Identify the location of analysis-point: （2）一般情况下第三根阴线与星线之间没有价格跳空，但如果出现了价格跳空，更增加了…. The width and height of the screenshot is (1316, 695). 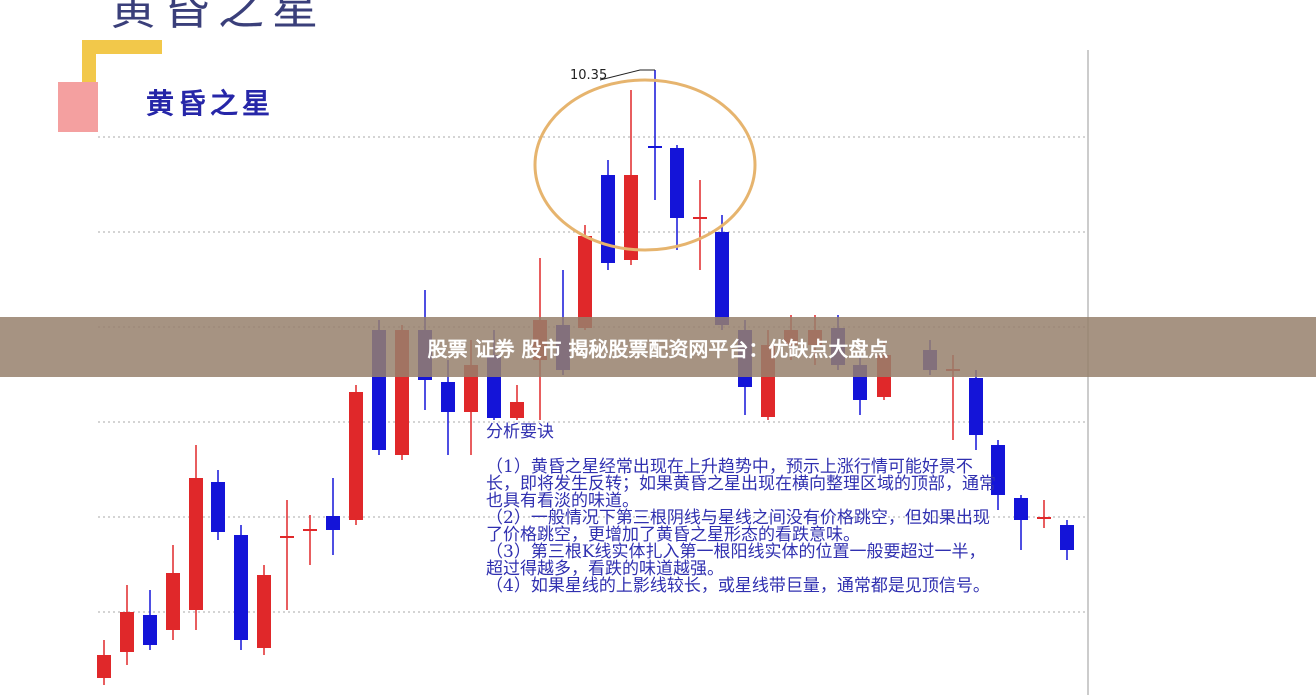
(738, 526).